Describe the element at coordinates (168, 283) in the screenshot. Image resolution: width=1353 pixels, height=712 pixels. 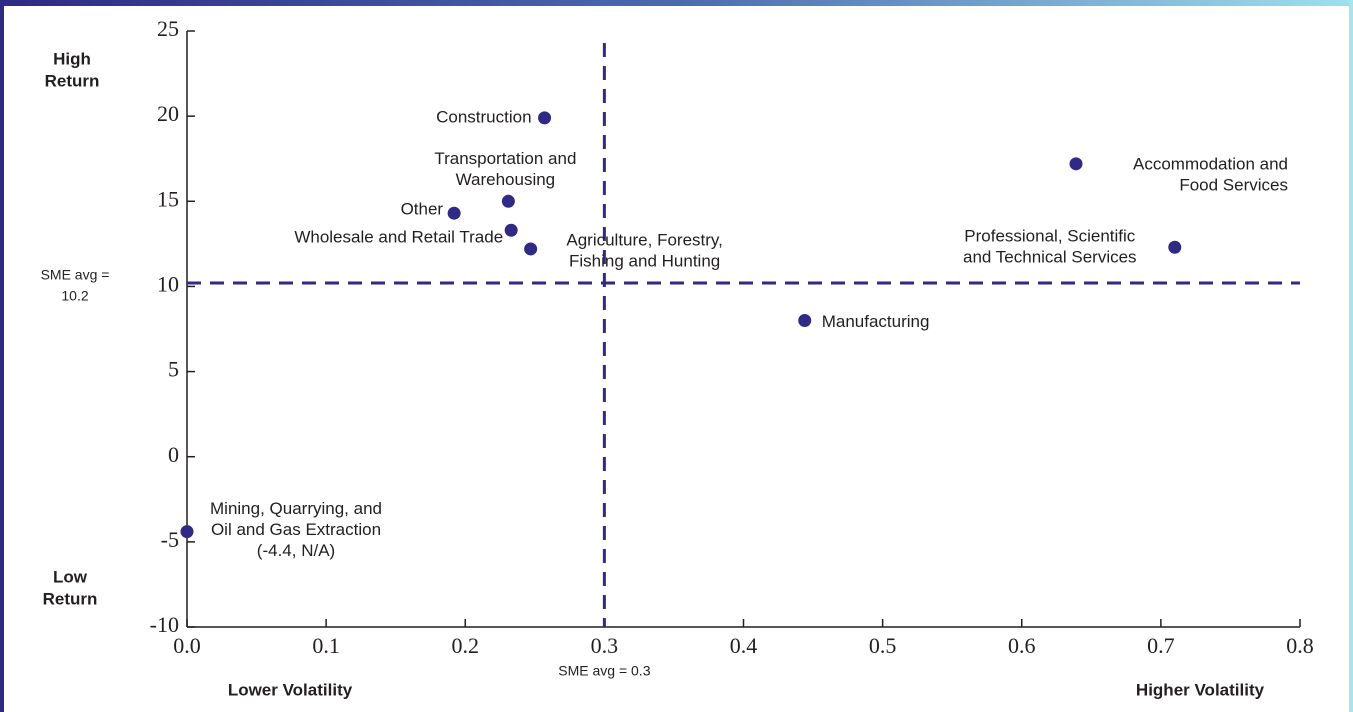
I see `y-tick-label: 10` at that location.